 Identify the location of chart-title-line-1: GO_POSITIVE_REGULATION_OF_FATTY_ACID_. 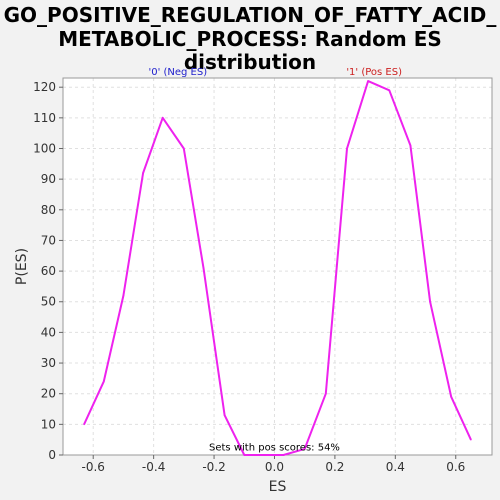
(250, 15).